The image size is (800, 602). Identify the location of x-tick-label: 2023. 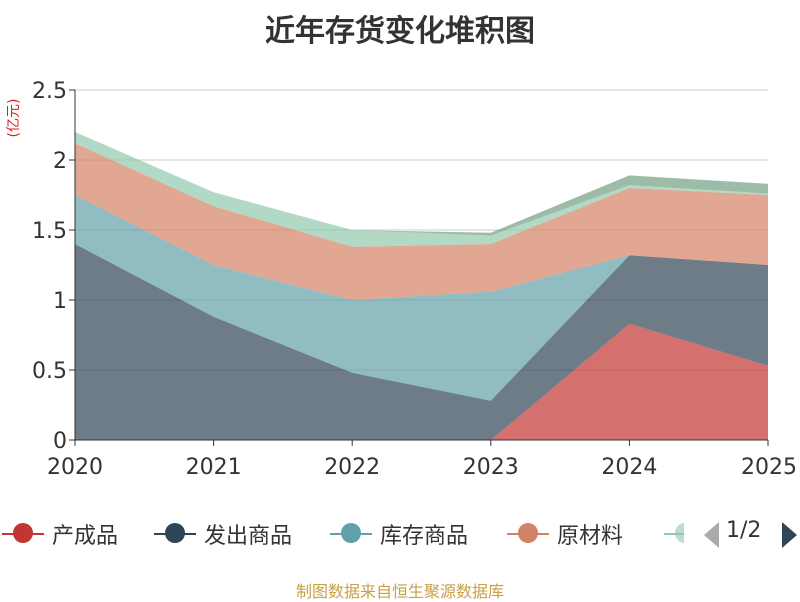
(491, 467).